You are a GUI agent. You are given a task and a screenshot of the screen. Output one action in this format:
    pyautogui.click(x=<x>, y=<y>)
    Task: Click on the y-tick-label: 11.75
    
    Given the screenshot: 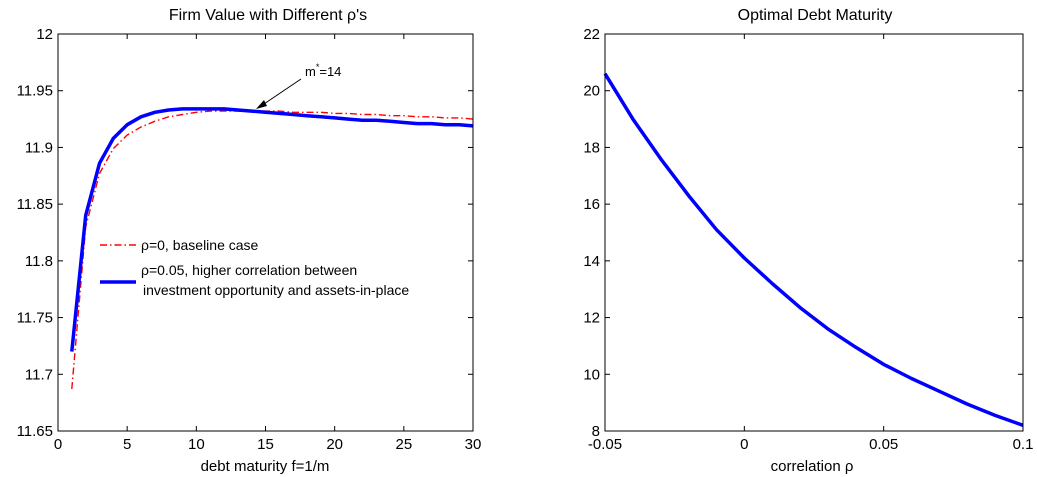 What is the action you would take?
    pyautogui.click(x=35, y=318)
    